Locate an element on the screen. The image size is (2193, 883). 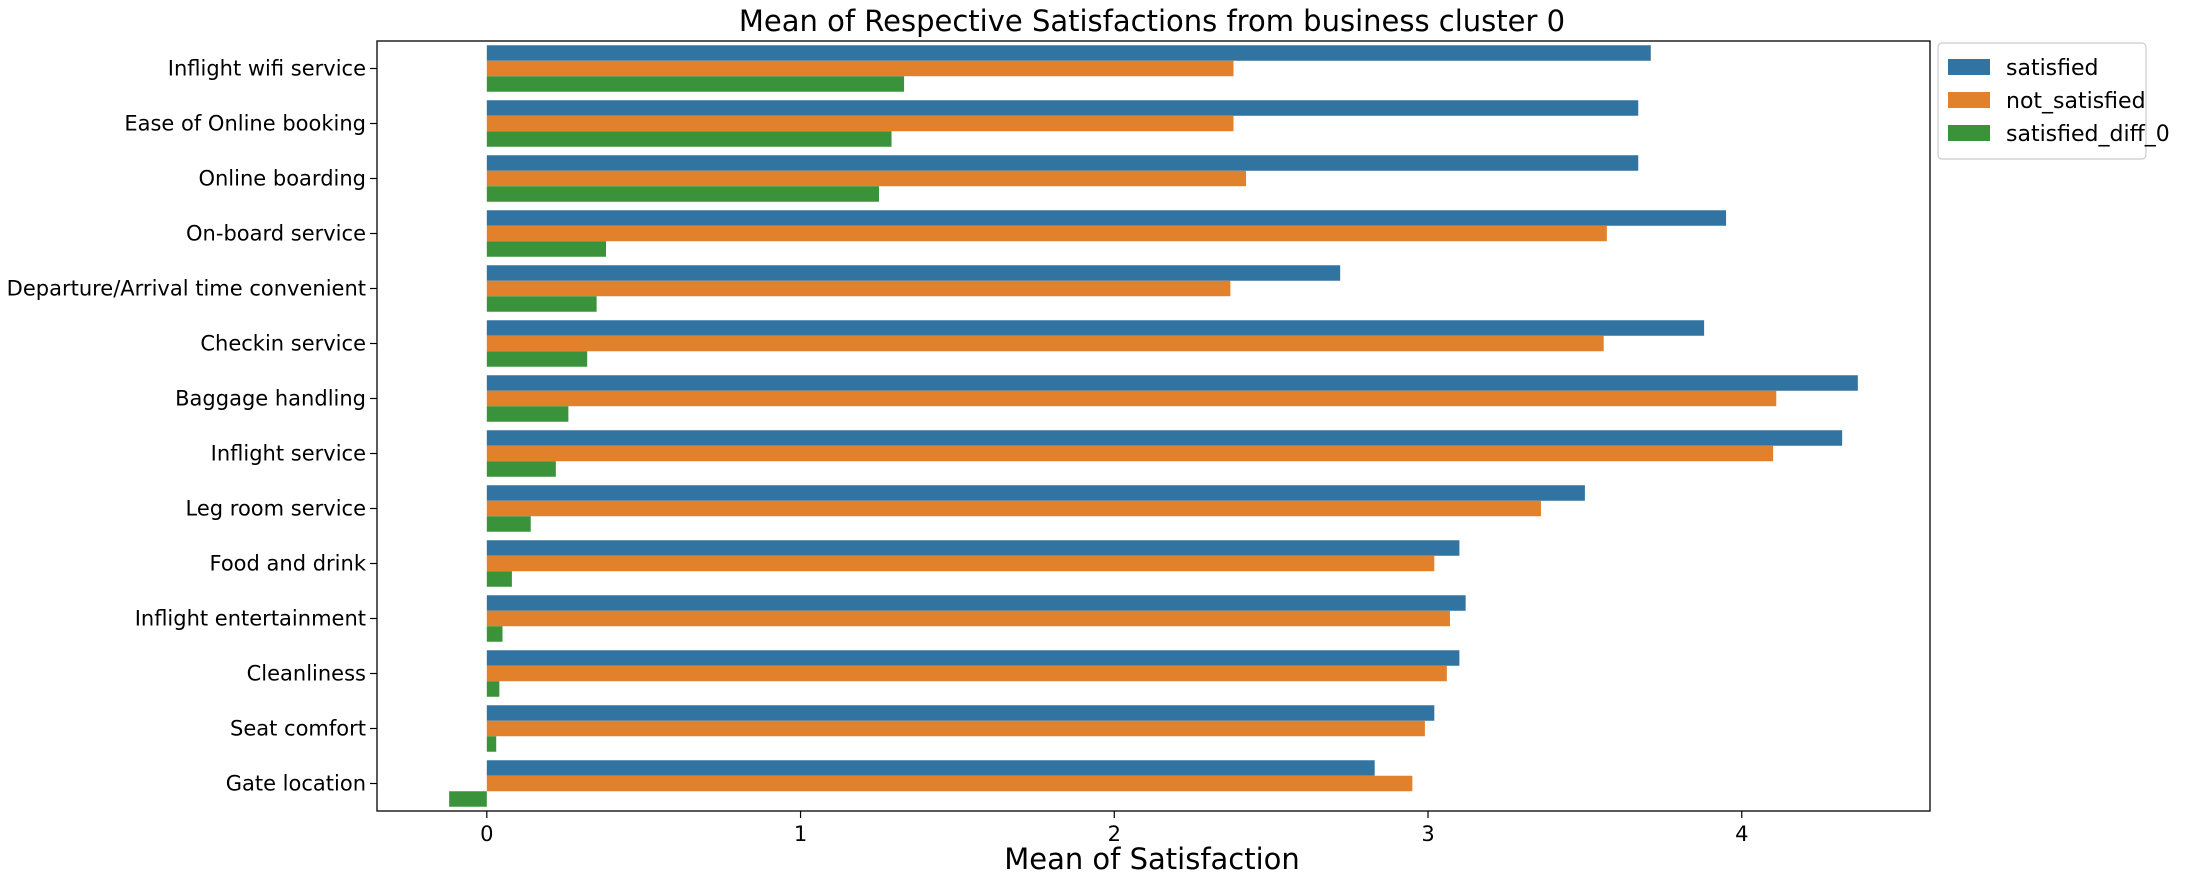
y-tick-label-departure-arrival-time-convenient: Departure/Arrival time convenient is located at coordinates (186, 289).